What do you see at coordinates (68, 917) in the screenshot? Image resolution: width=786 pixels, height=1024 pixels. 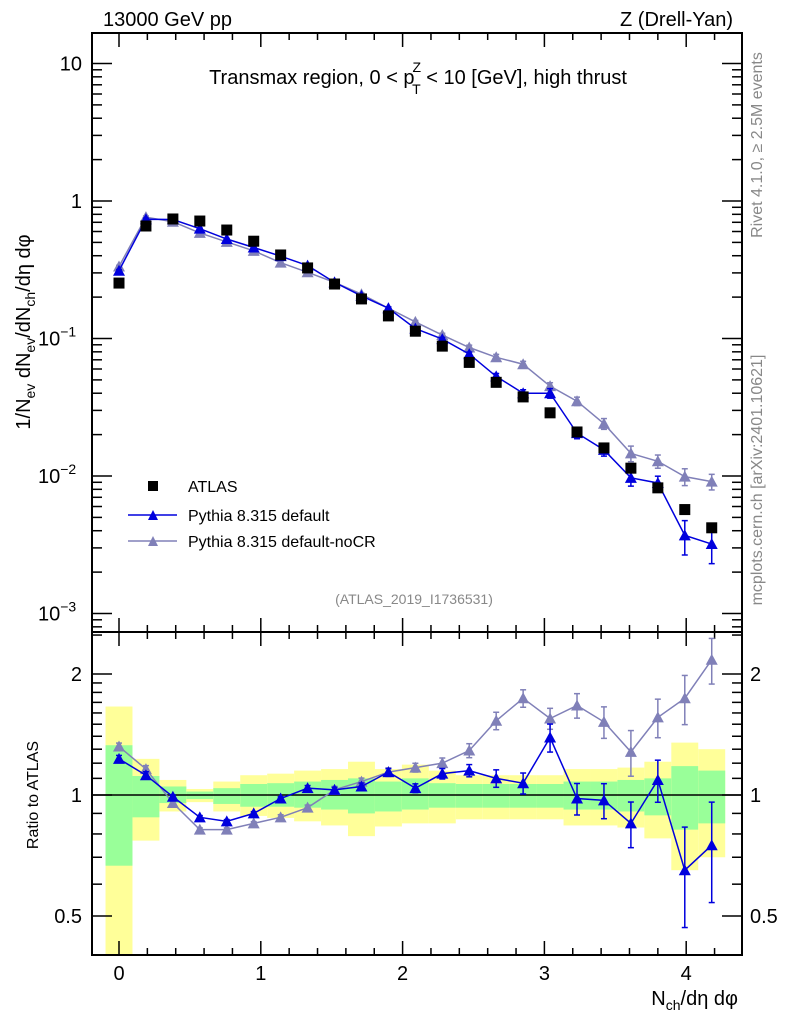 I see `ratio-y-tick-label: 0.5` at bounding box center [68, 917].